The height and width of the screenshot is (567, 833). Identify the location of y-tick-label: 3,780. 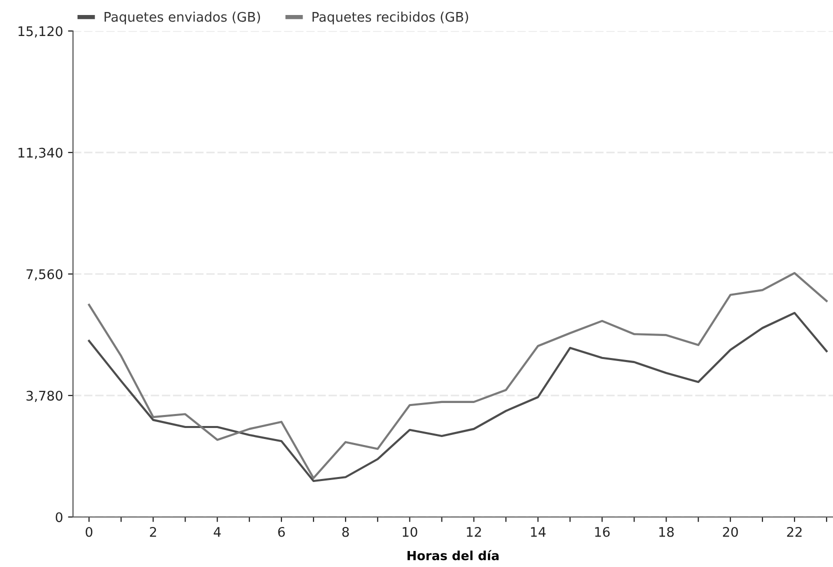
(44, 396).